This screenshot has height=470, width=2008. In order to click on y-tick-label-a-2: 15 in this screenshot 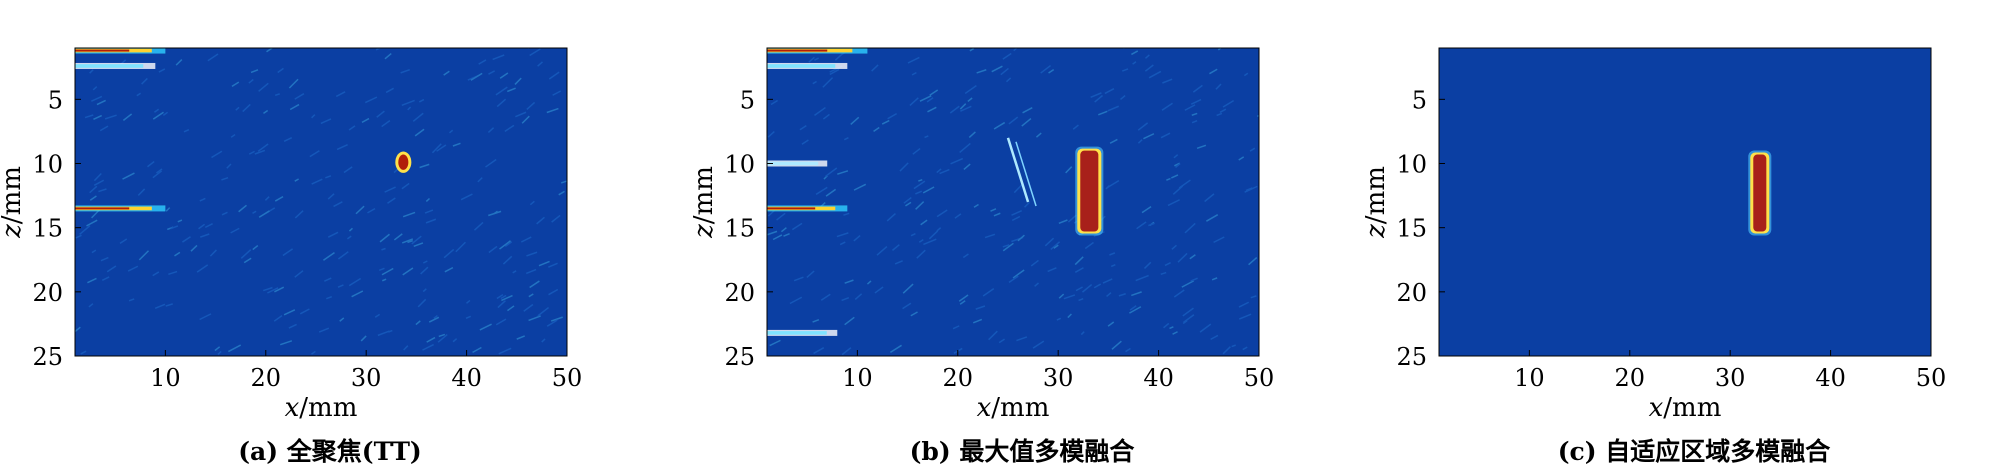, I will do `click(47, 229)`.